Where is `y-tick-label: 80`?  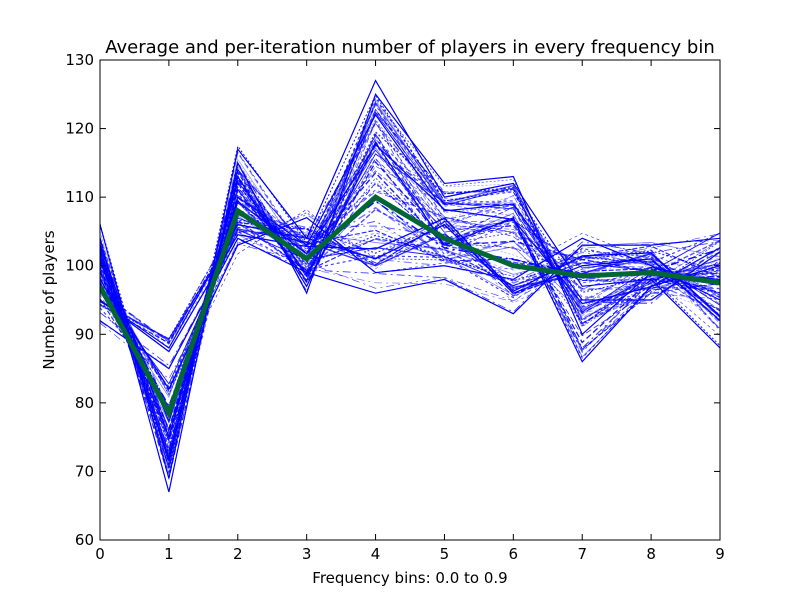 y-tick-label: 80 is located at coordinates (84, 403).